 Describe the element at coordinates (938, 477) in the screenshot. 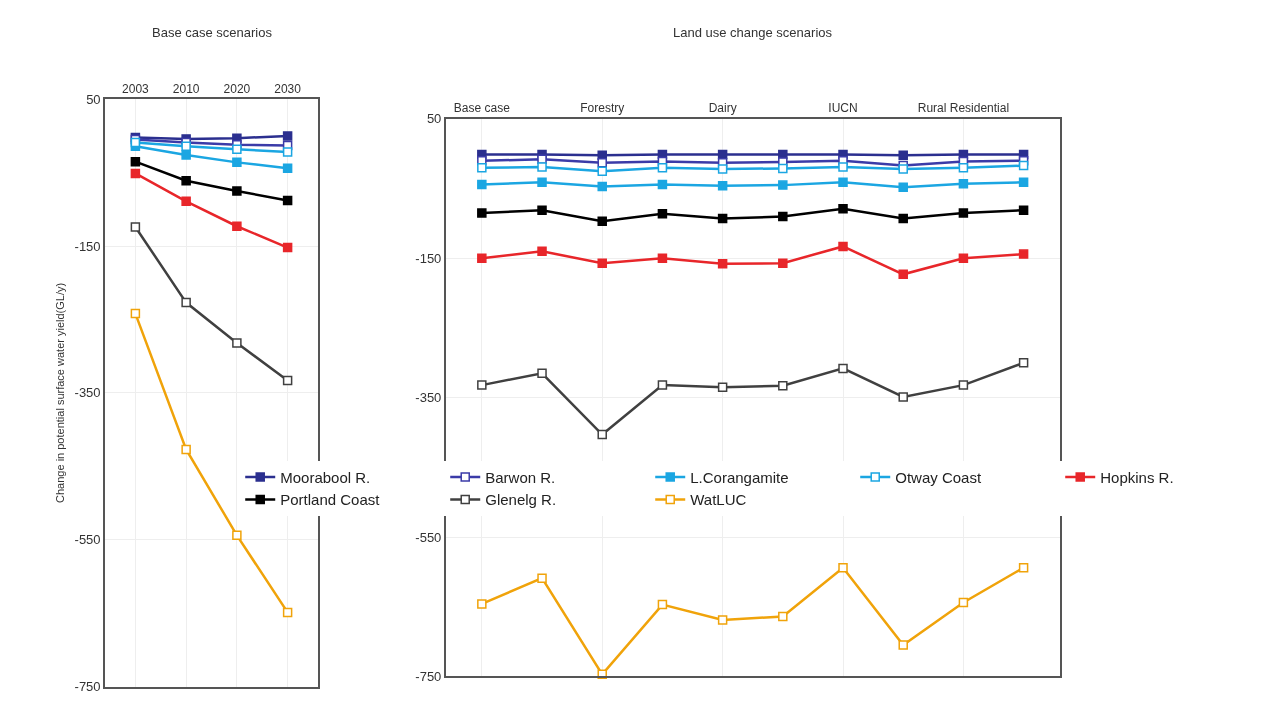

I see `legend-label: Otway Coast` at that location.